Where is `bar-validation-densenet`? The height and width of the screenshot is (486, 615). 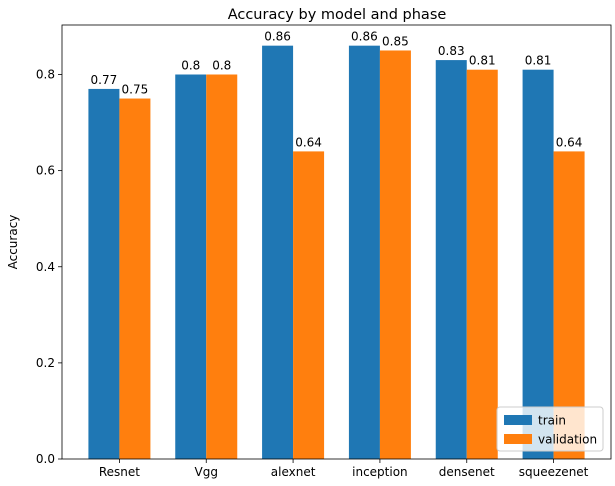
bar-validation-densenet is located at coordinates (482, 264).